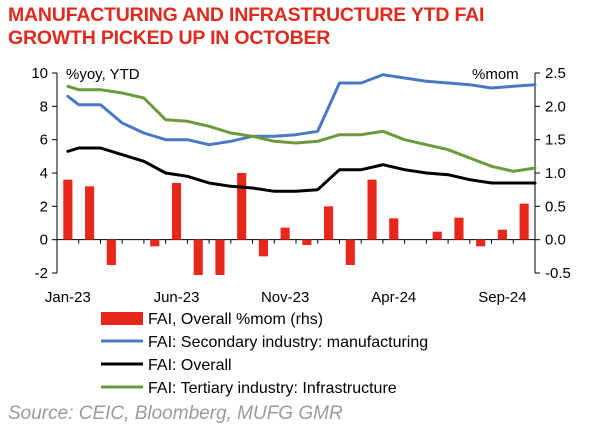 Image resolution: width=594 pixels, height=446 pixels. Describe the element at coordinates (103, 74) in the screenshot. I see `left-axis-unit-label: %yoy, YTD` at that location.